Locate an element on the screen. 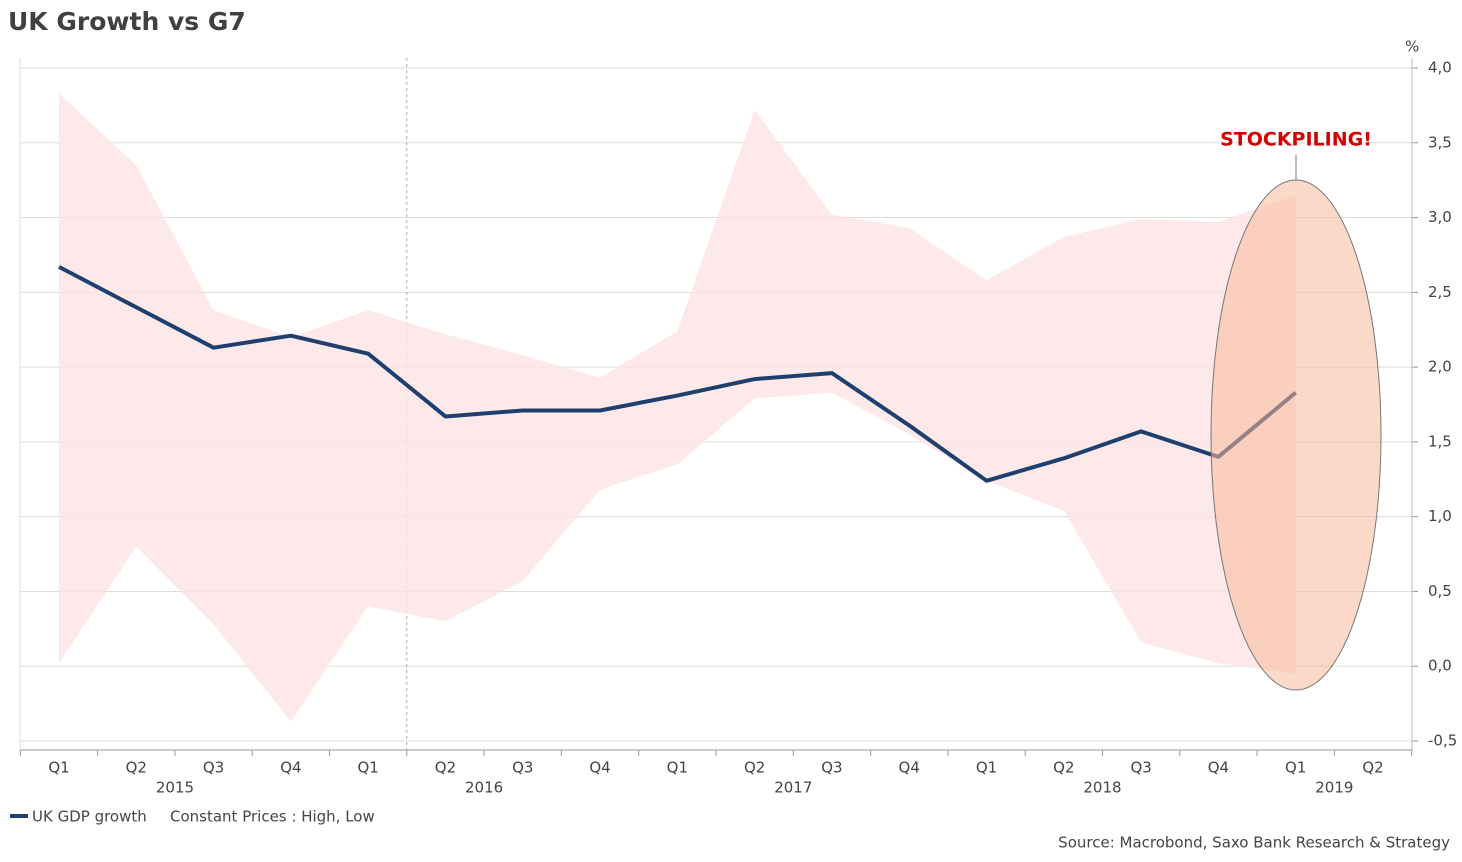 The height and width of the screenshot is (862, 1462). x-group-label: 2019 is located at coordinates (1334, 788).